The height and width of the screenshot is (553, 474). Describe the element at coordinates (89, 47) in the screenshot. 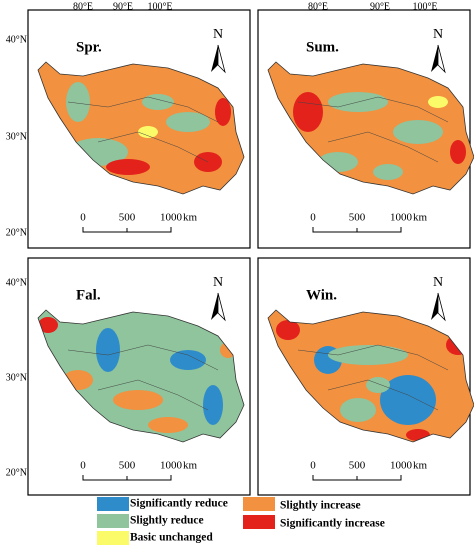

I see `panel-label: Spr.` at that location.